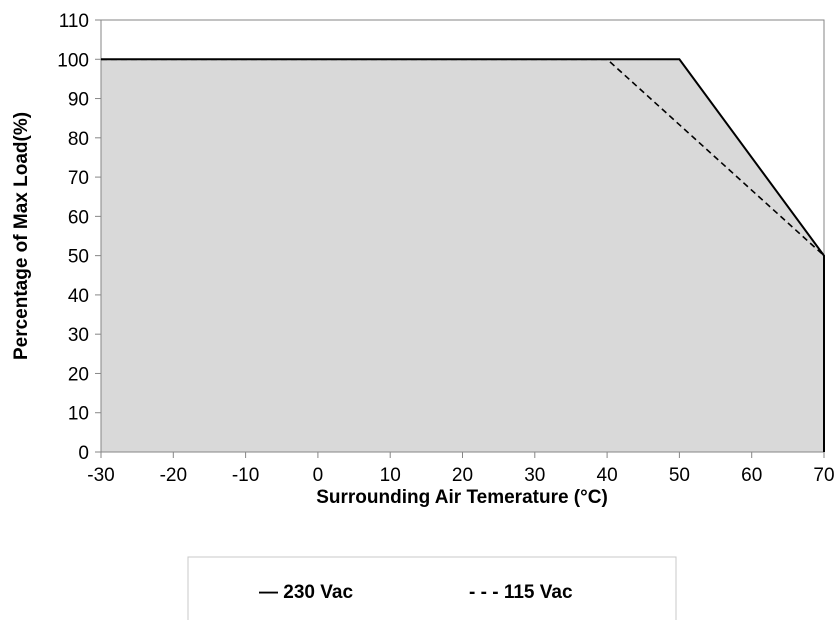 Image resolution: width=838 pixels, height=620 pixels. Describe the element at coordinates (74, 21) in the screenshot. I see `y-tick-label: 110` at that location.